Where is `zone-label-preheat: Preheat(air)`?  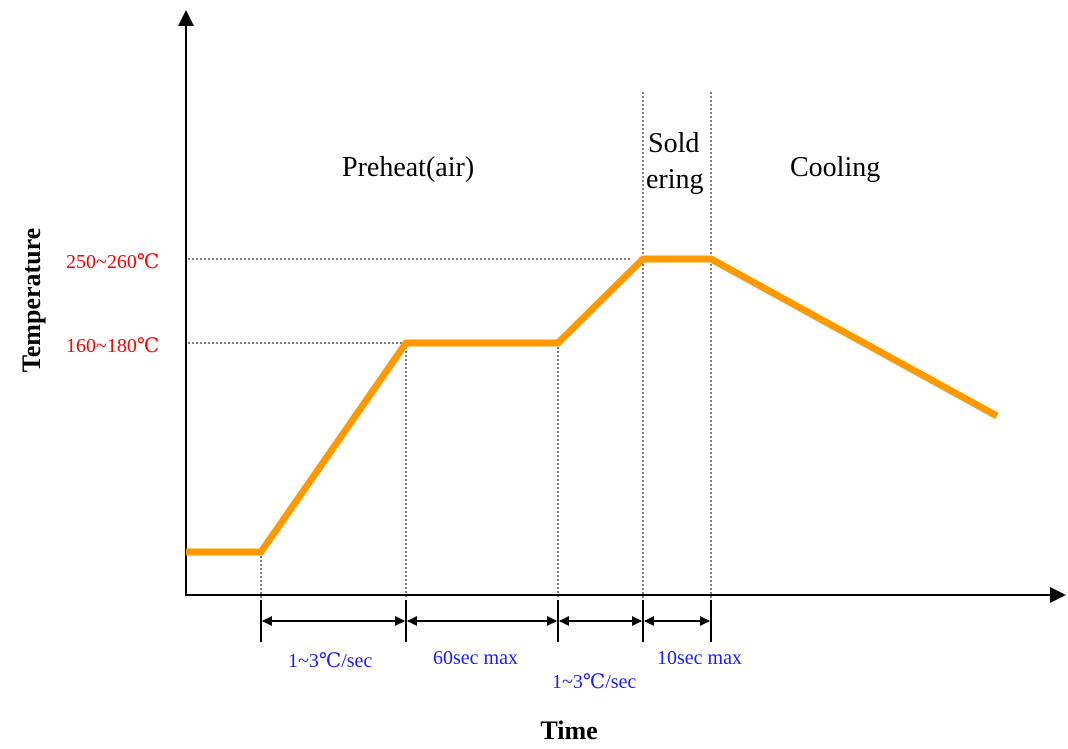 zone-label-preheat: Preheat(air) is located at coordinates (408, 167).